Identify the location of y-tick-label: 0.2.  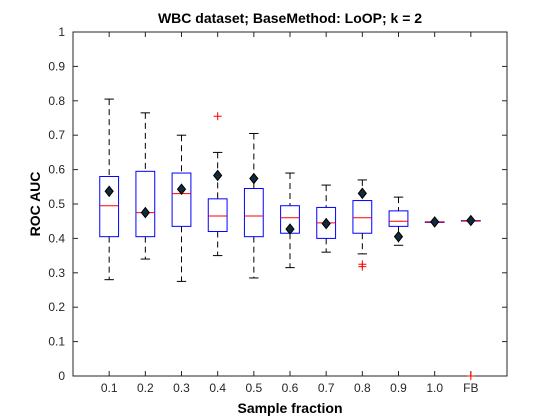
(56, 307).